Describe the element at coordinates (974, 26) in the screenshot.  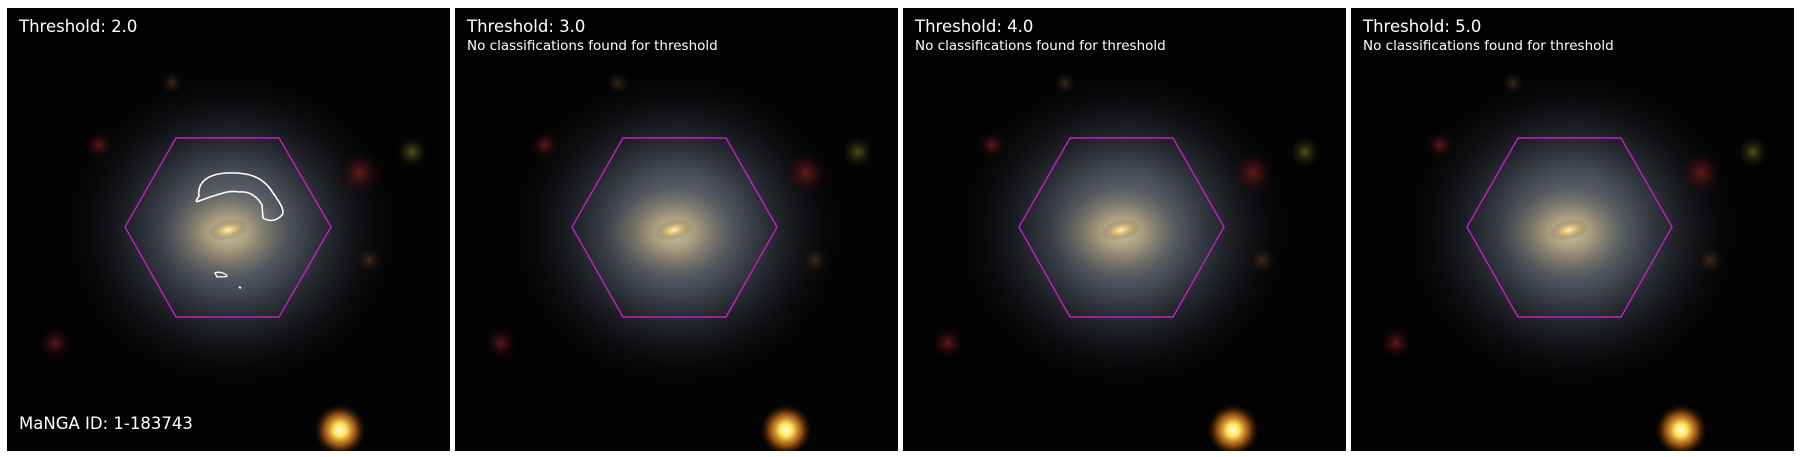
I see `threshold-label: Threshold: 4.0` at that location.